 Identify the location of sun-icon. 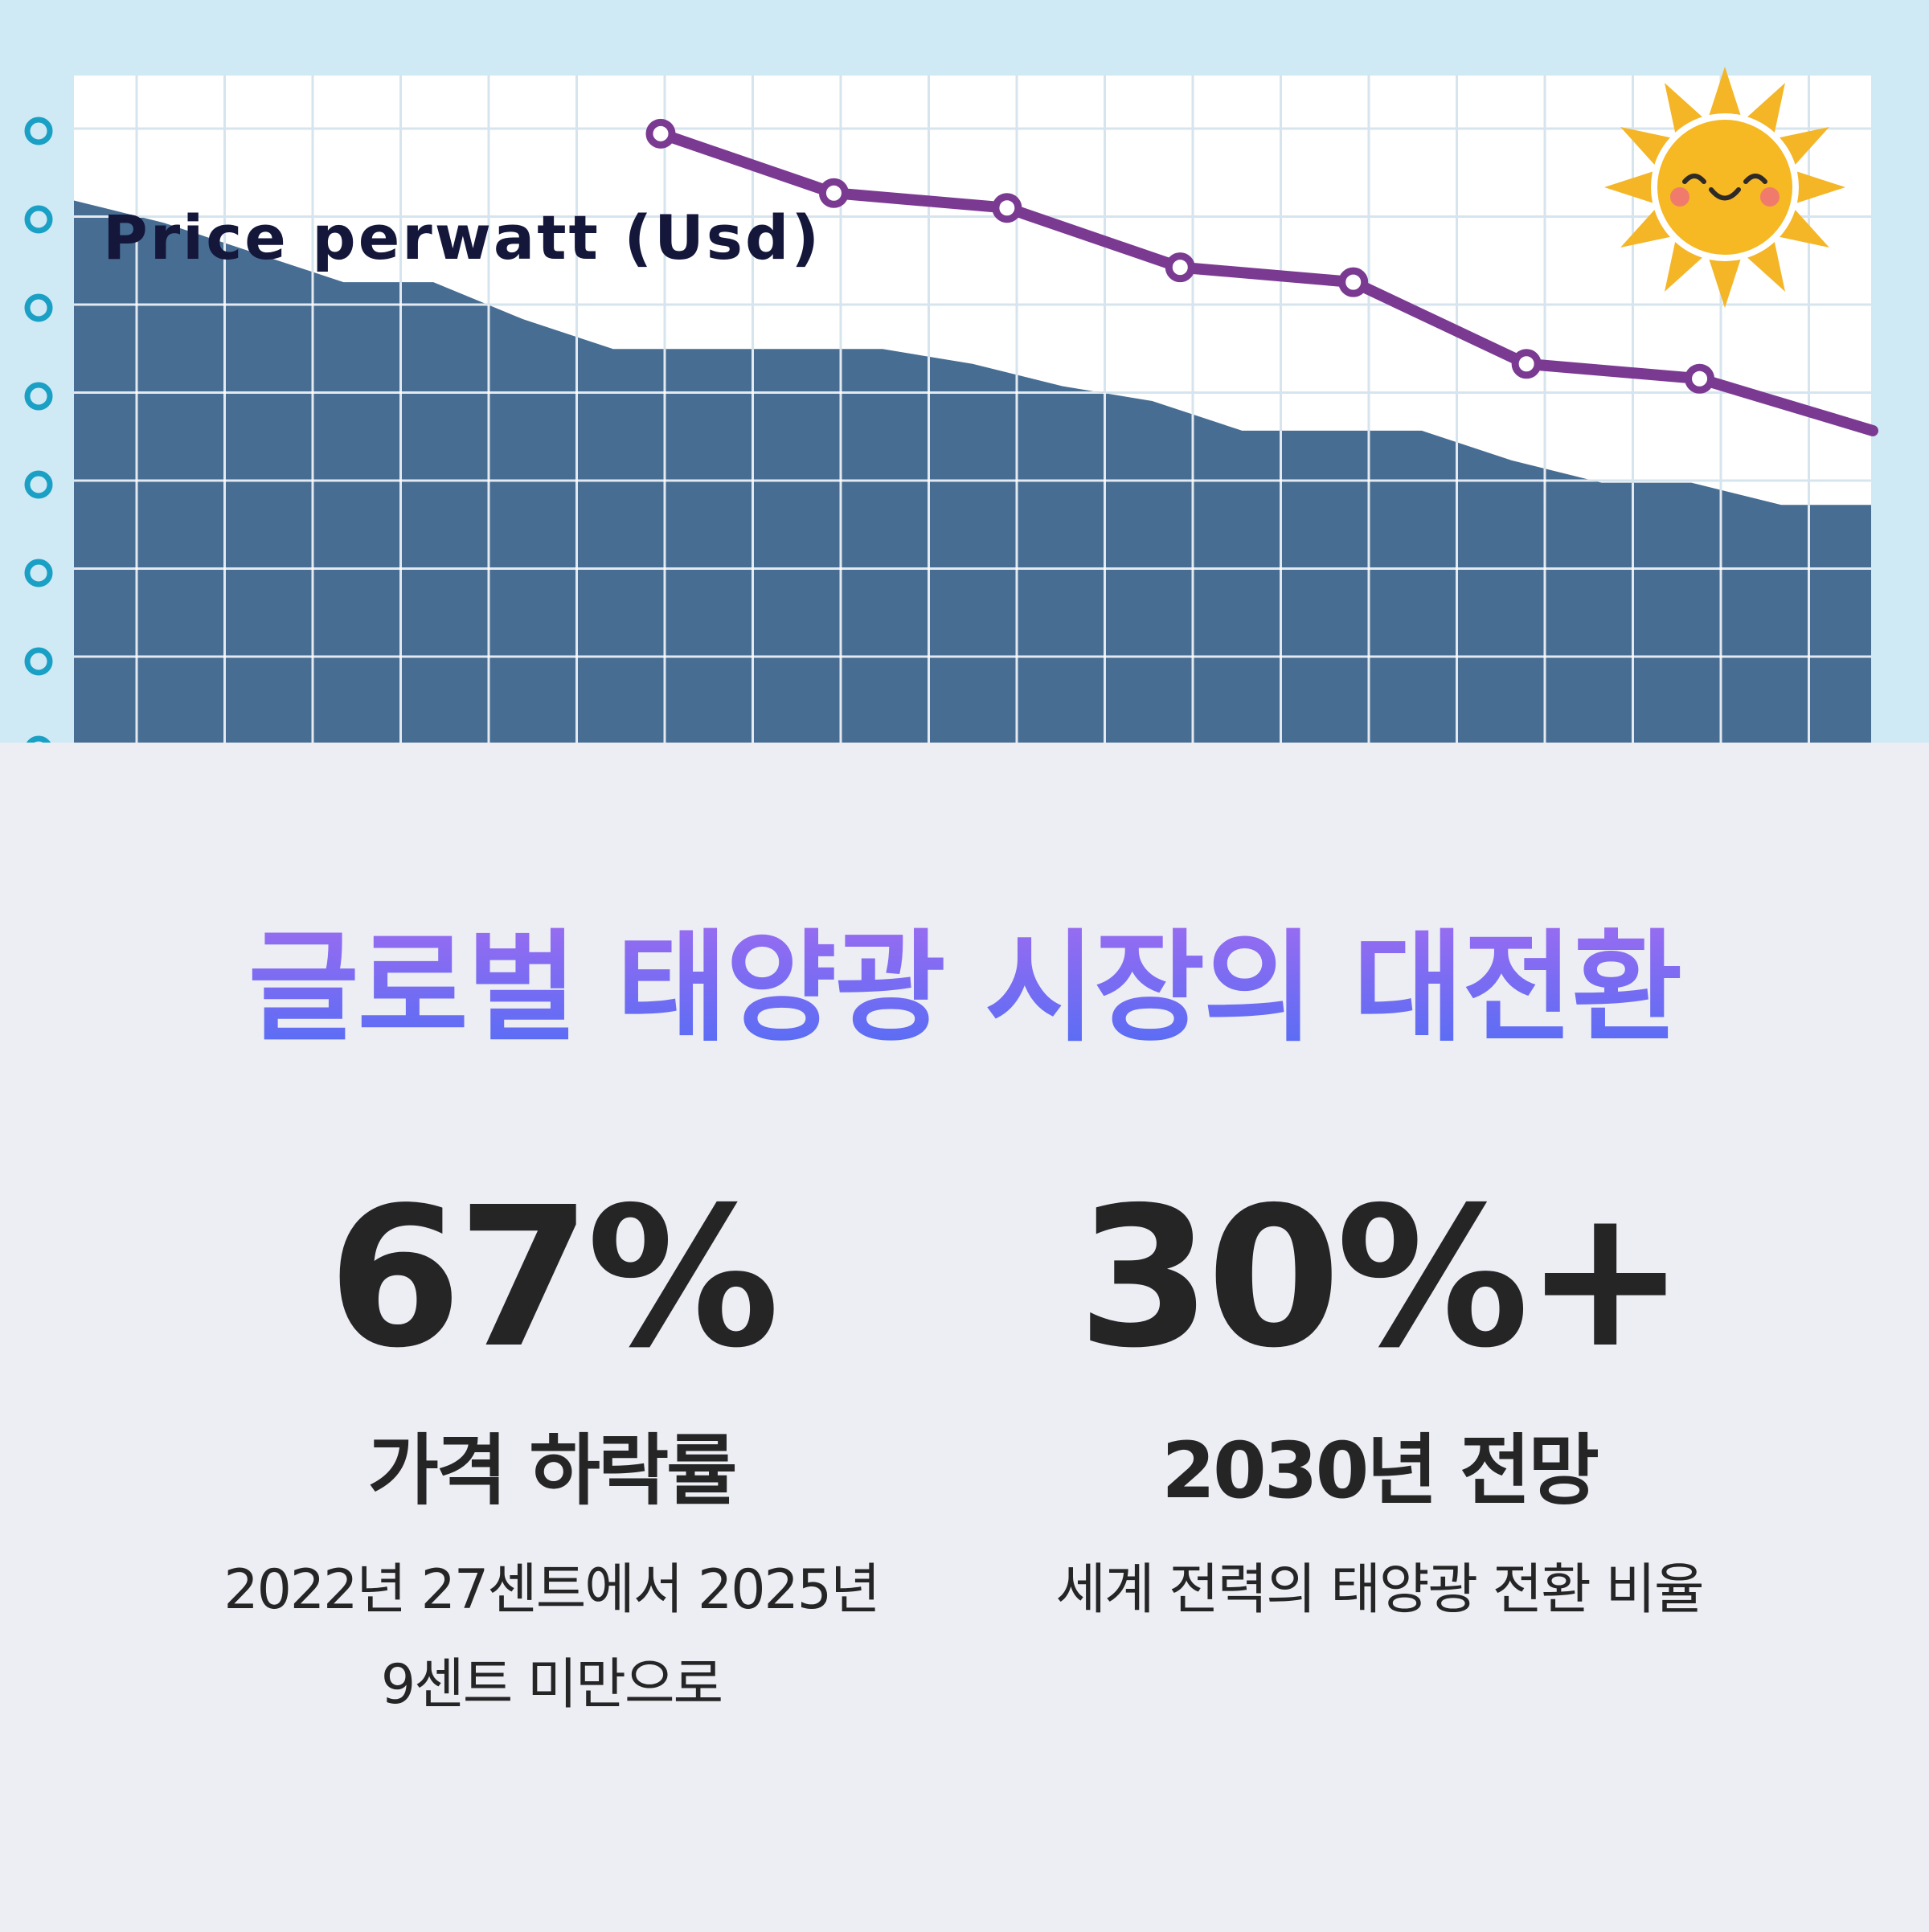
(1724, 187).